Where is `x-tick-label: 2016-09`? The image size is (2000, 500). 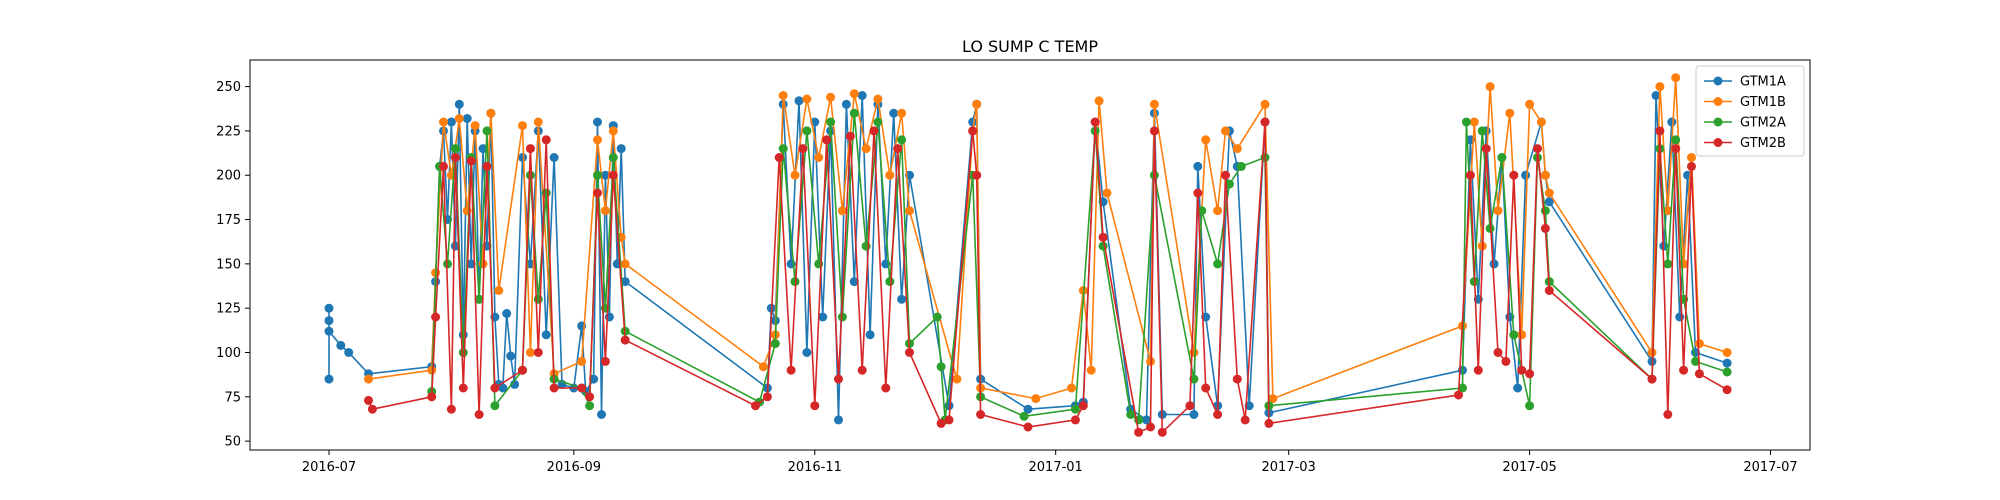
x-tick-label: 2016-09 is located at coordinates (574, 467).